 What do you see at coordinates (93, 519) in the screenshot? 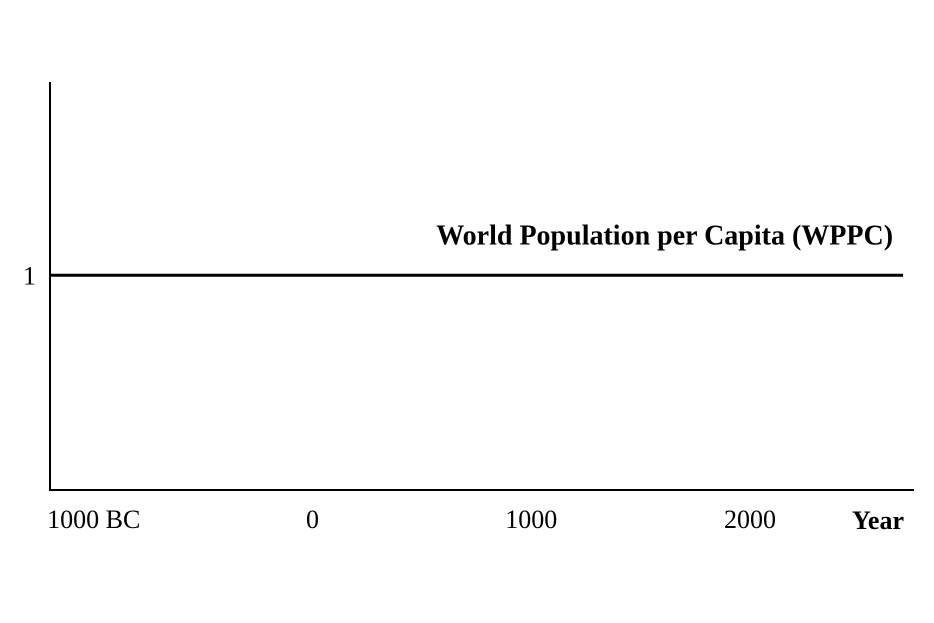
I see `x-tick-label-0: 1000 BC` at bounding box center [93, 519].